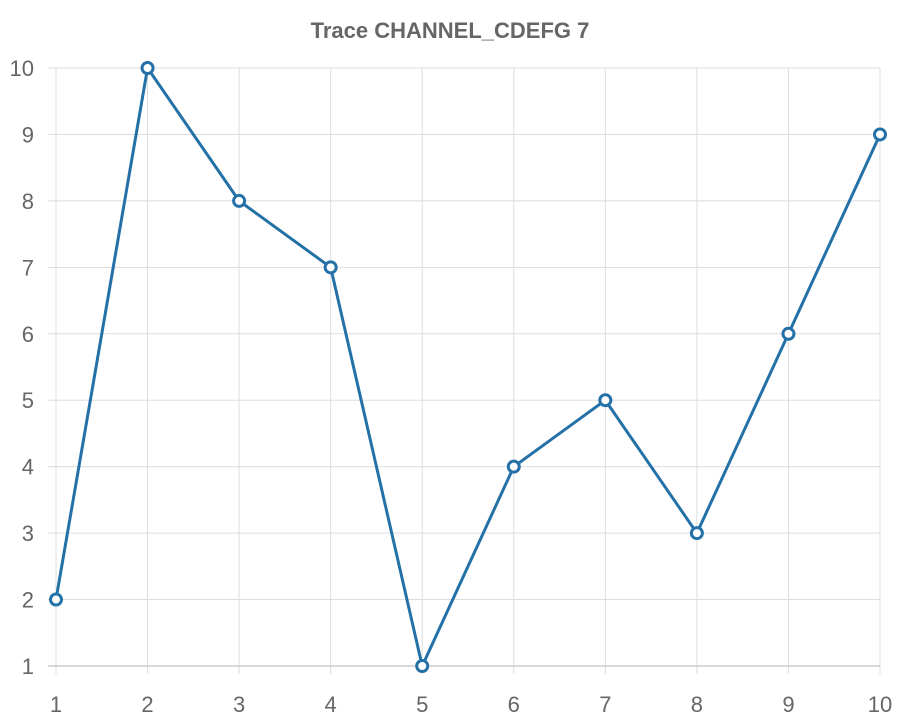 The height and width of the screenshot is (724, 900). What do you see at coordinates (147, 704) in the screenshot?
I see `x-tick-label: 2` at bounding box center [147, 704].